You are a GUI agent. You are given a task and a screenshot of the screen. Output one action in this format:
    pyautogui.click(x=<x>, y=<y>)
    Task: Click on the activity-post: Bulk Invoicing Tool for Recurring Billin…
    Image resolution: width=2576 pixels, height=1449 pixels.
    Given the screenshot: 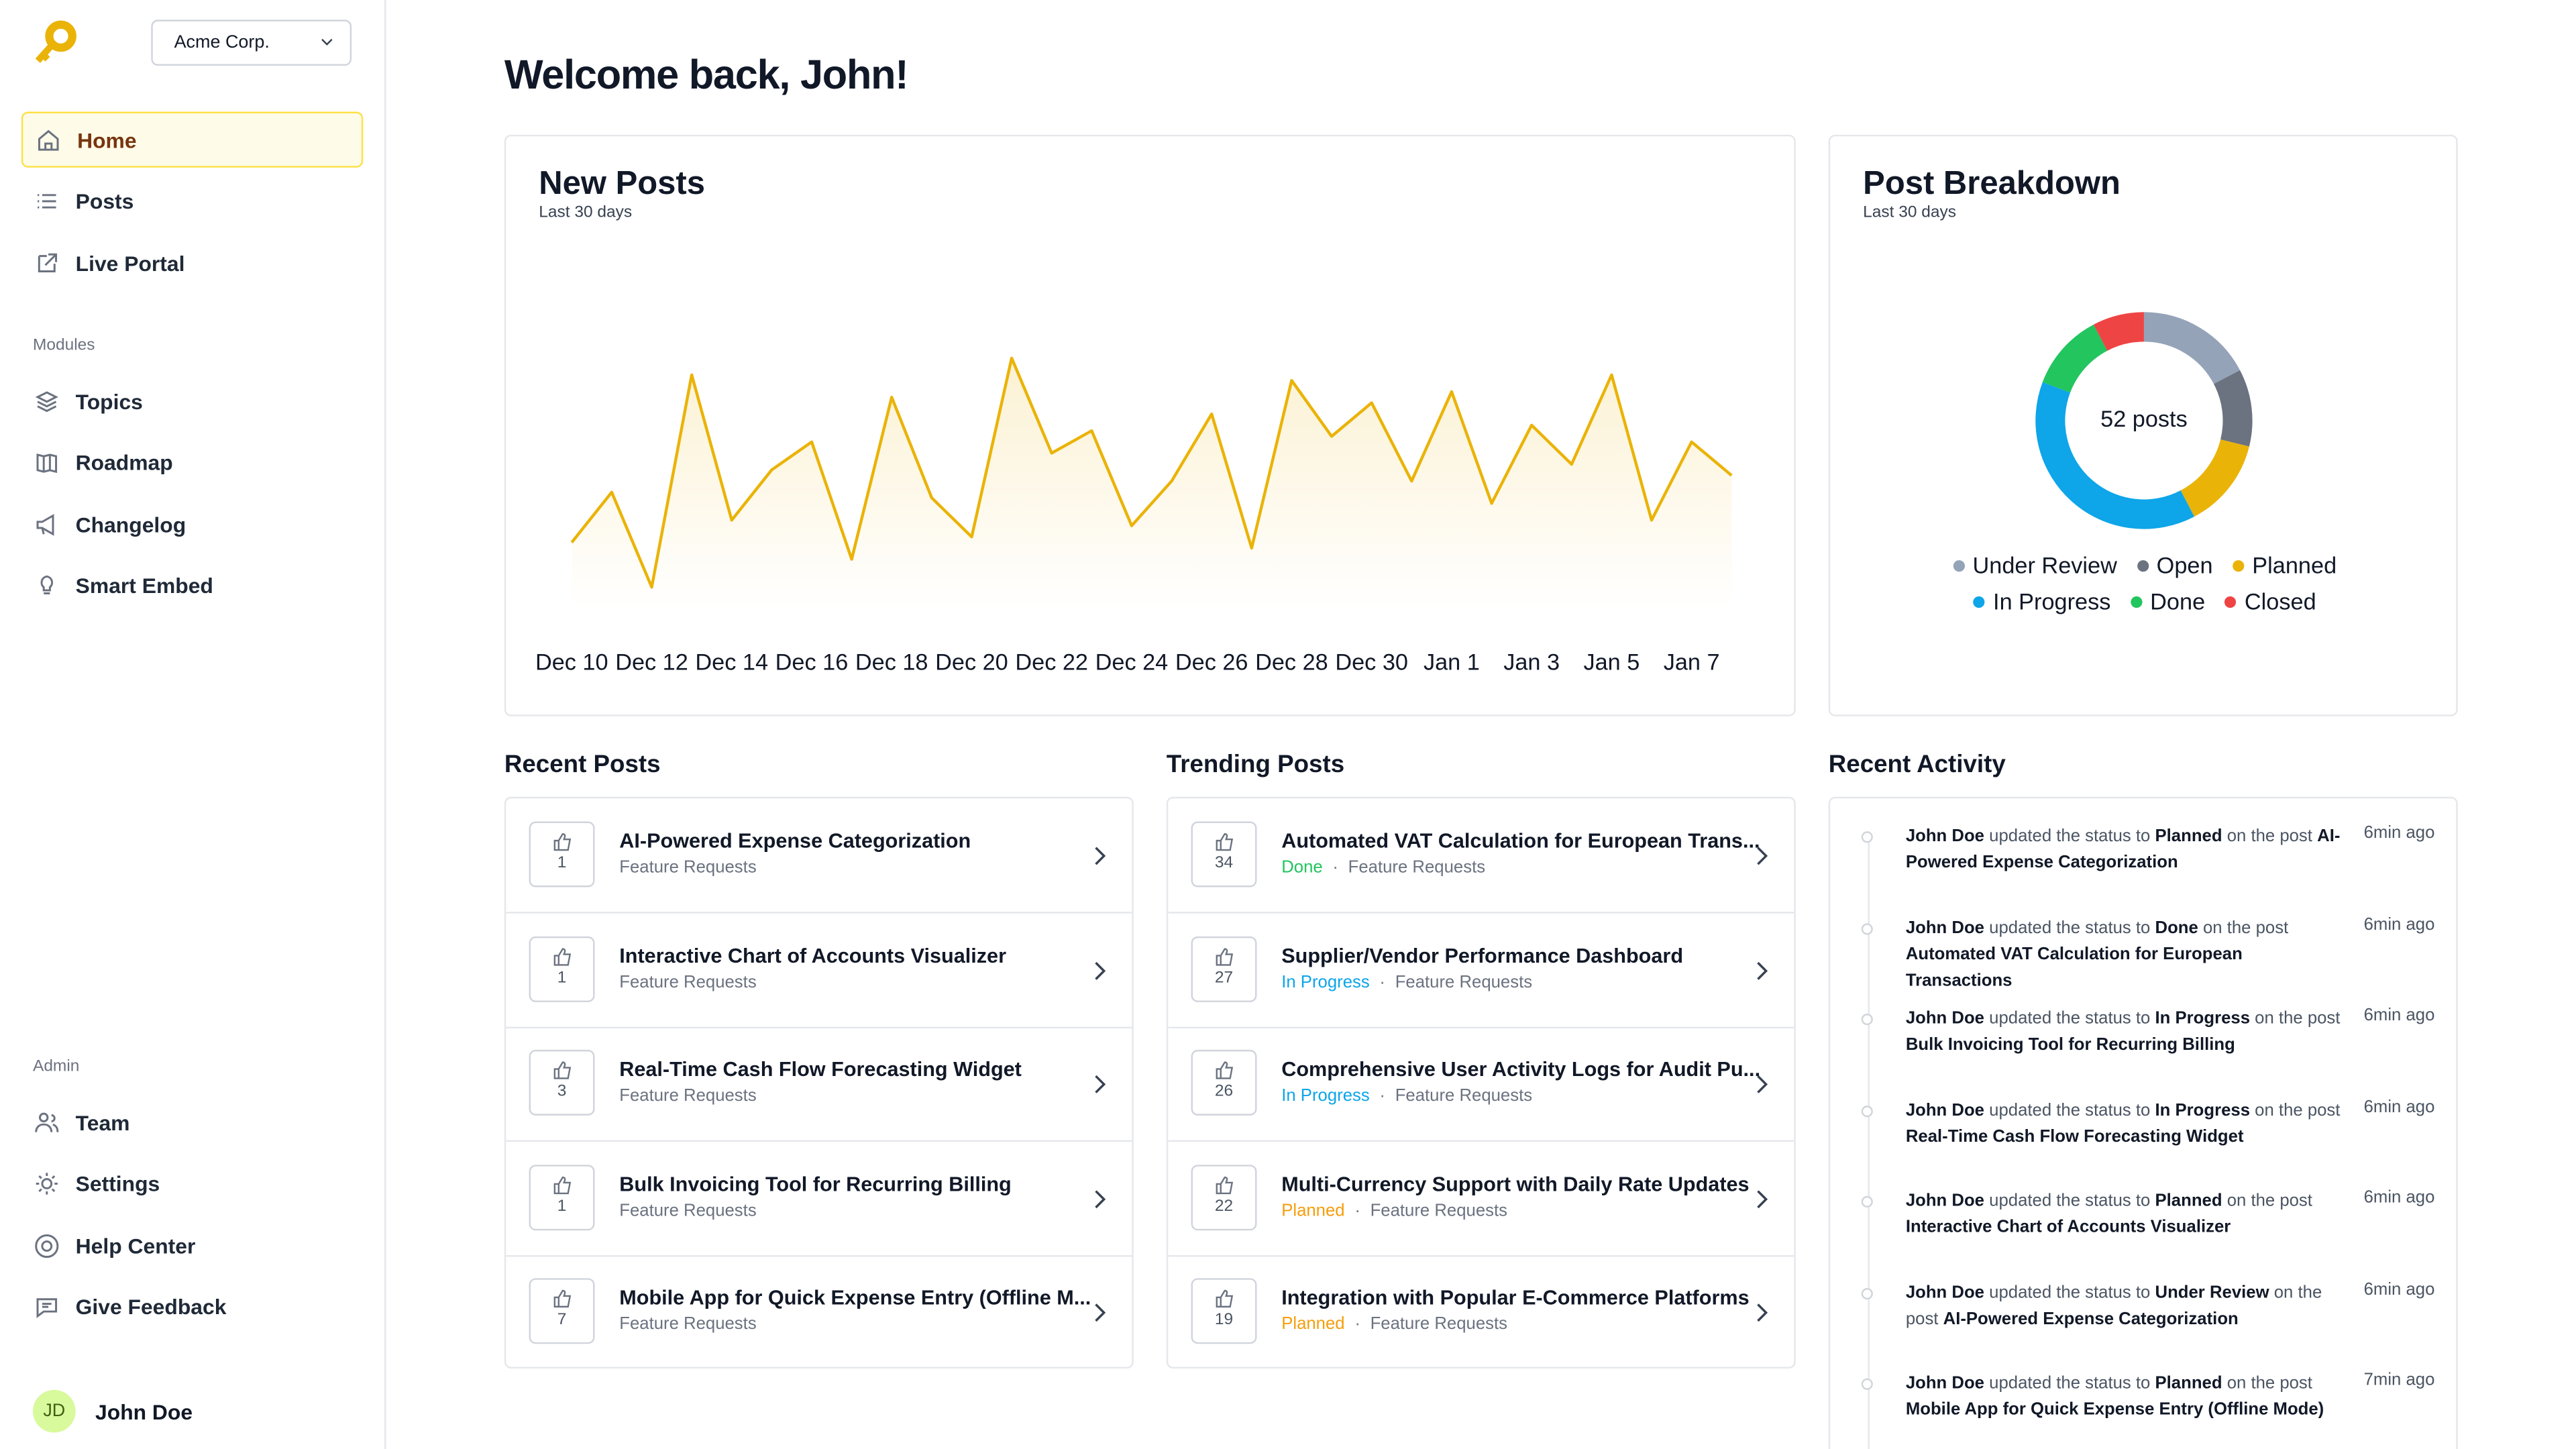 What is the action you would take?
    pyautogui.click(x=2070, y=1044)
    